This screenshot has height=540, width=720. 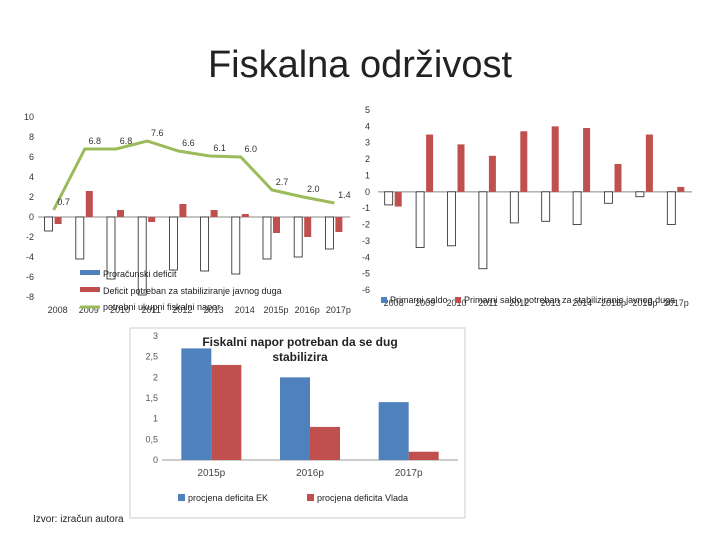 I want to click on c3-ytick-label: 3, so click(x=155, y=336).